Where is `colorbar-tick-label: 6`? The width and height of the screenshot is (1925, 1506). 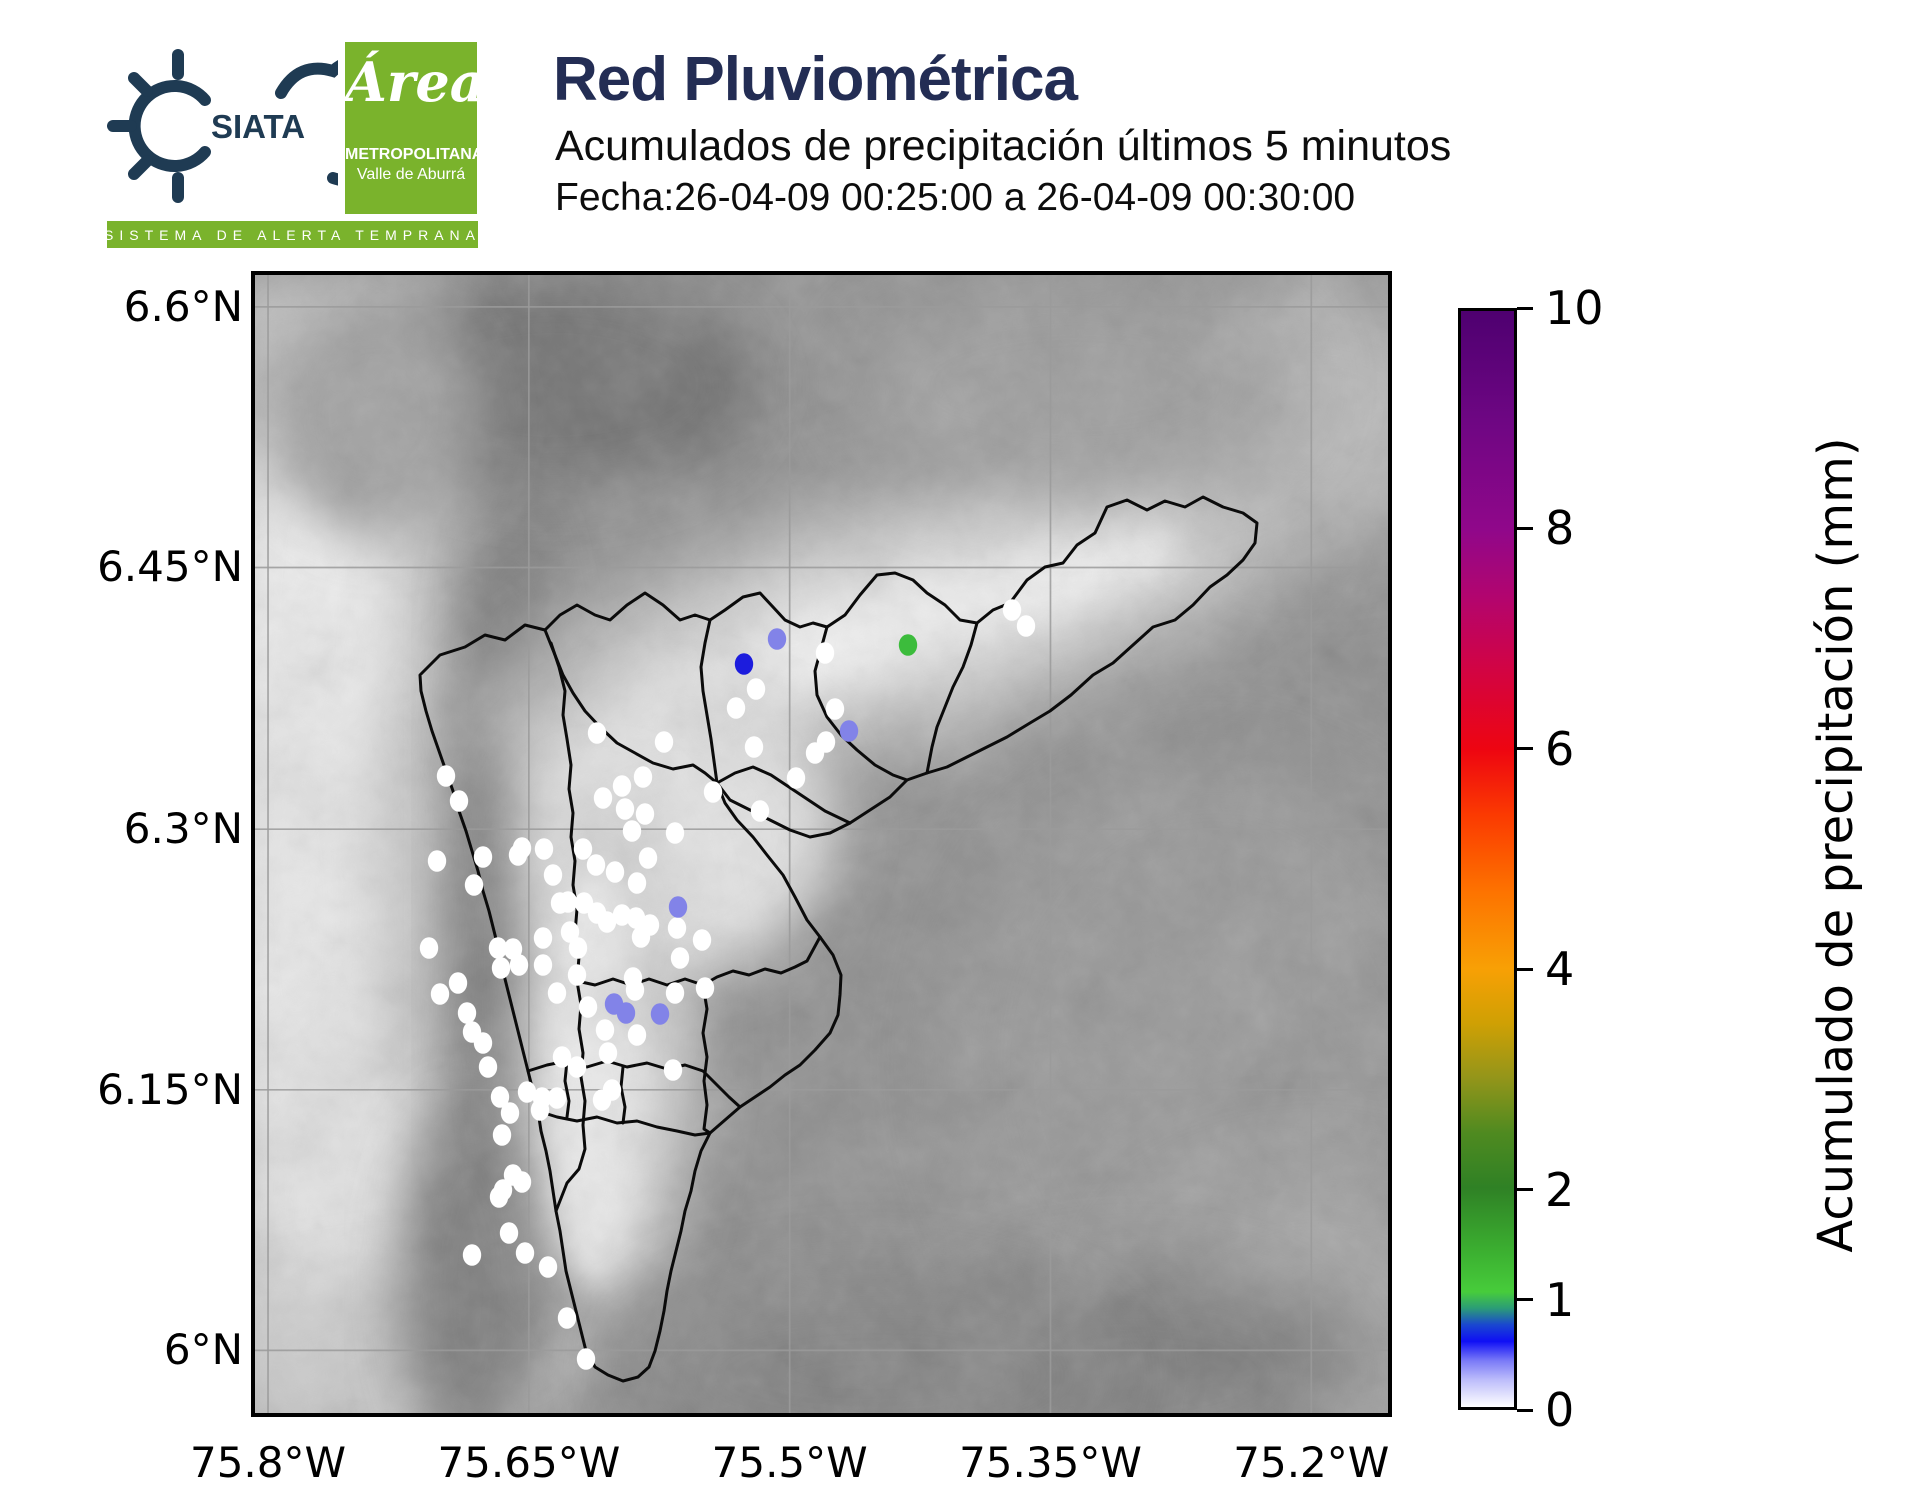 colorbar-tick-label: 6 is located at coordinates (1560, 748).